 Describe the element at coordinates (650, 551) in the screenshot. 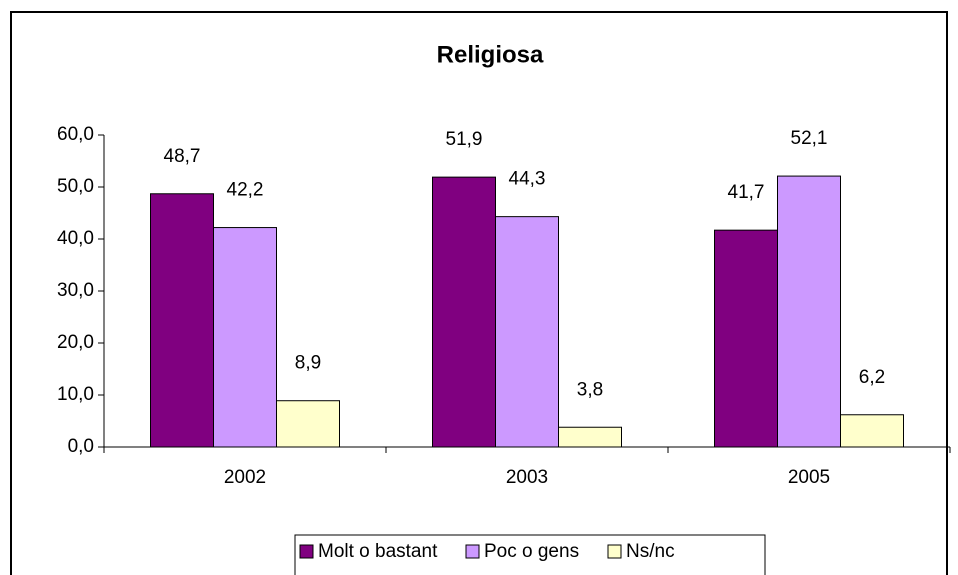

I see `legend-label: Ns/nc` at that location.